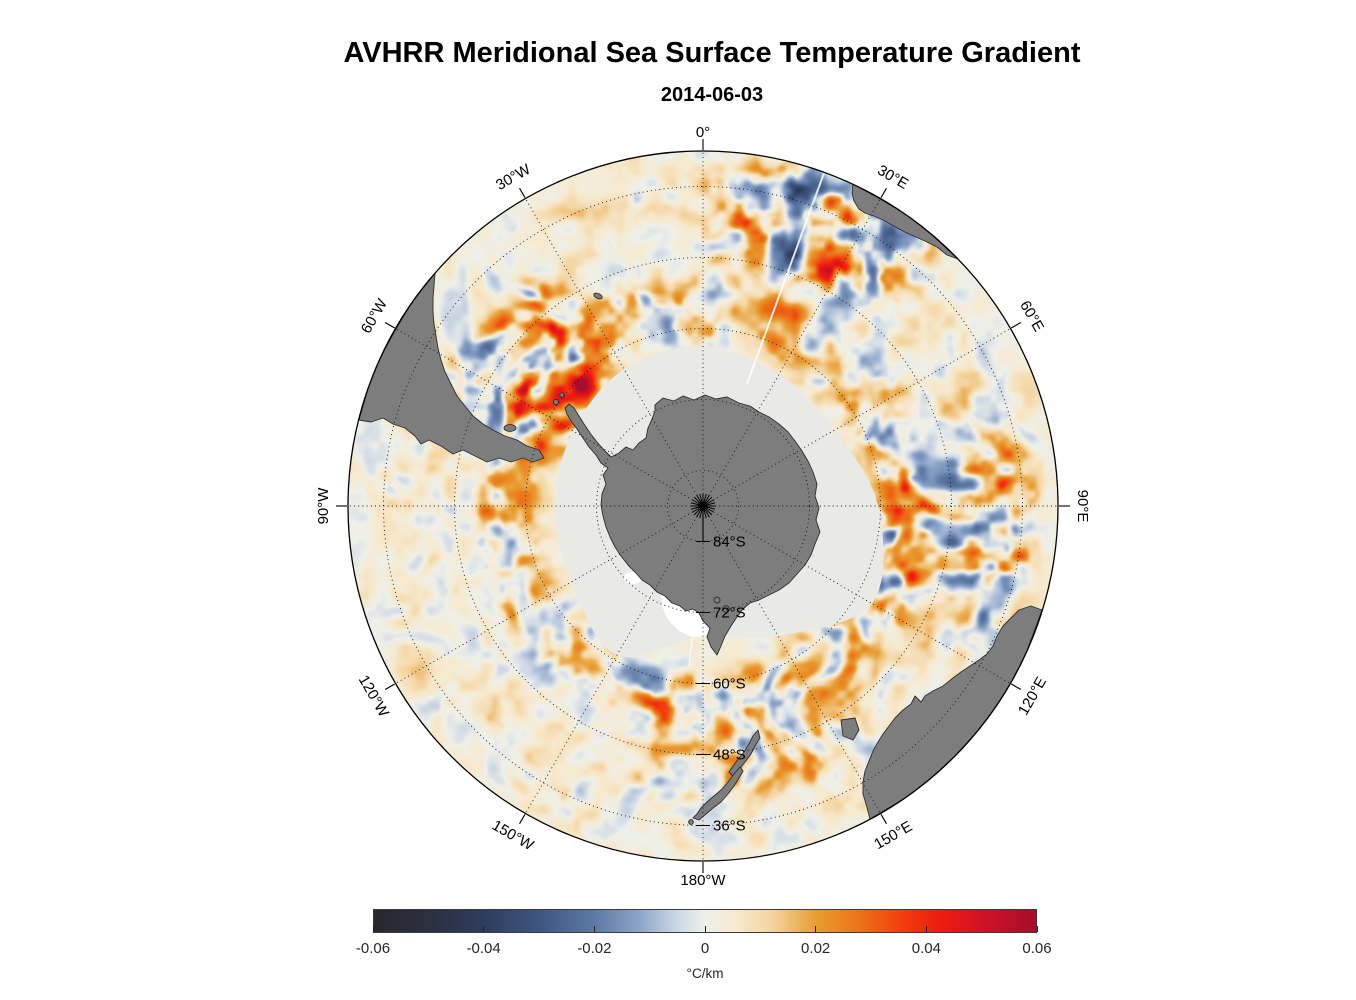 The image size is (1356, 1000). I want to click on longitude-label: 150°W, so click(513, 836).